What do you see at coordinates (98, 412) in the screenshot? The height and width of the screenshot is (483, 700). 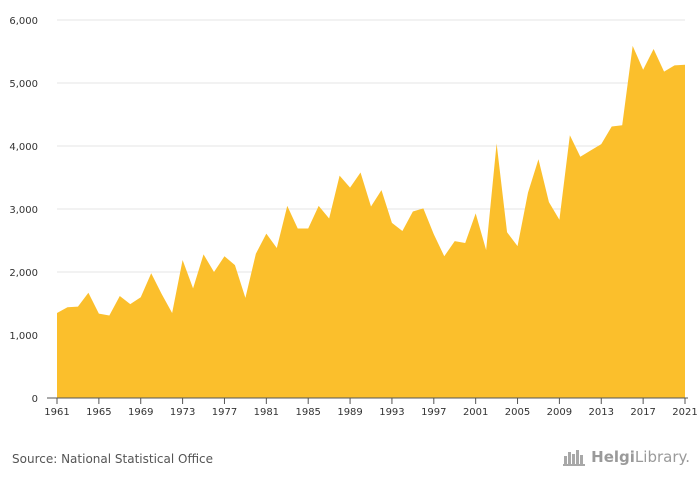 I see `x-tick-label: 1965` at bounding box center [98, 412].